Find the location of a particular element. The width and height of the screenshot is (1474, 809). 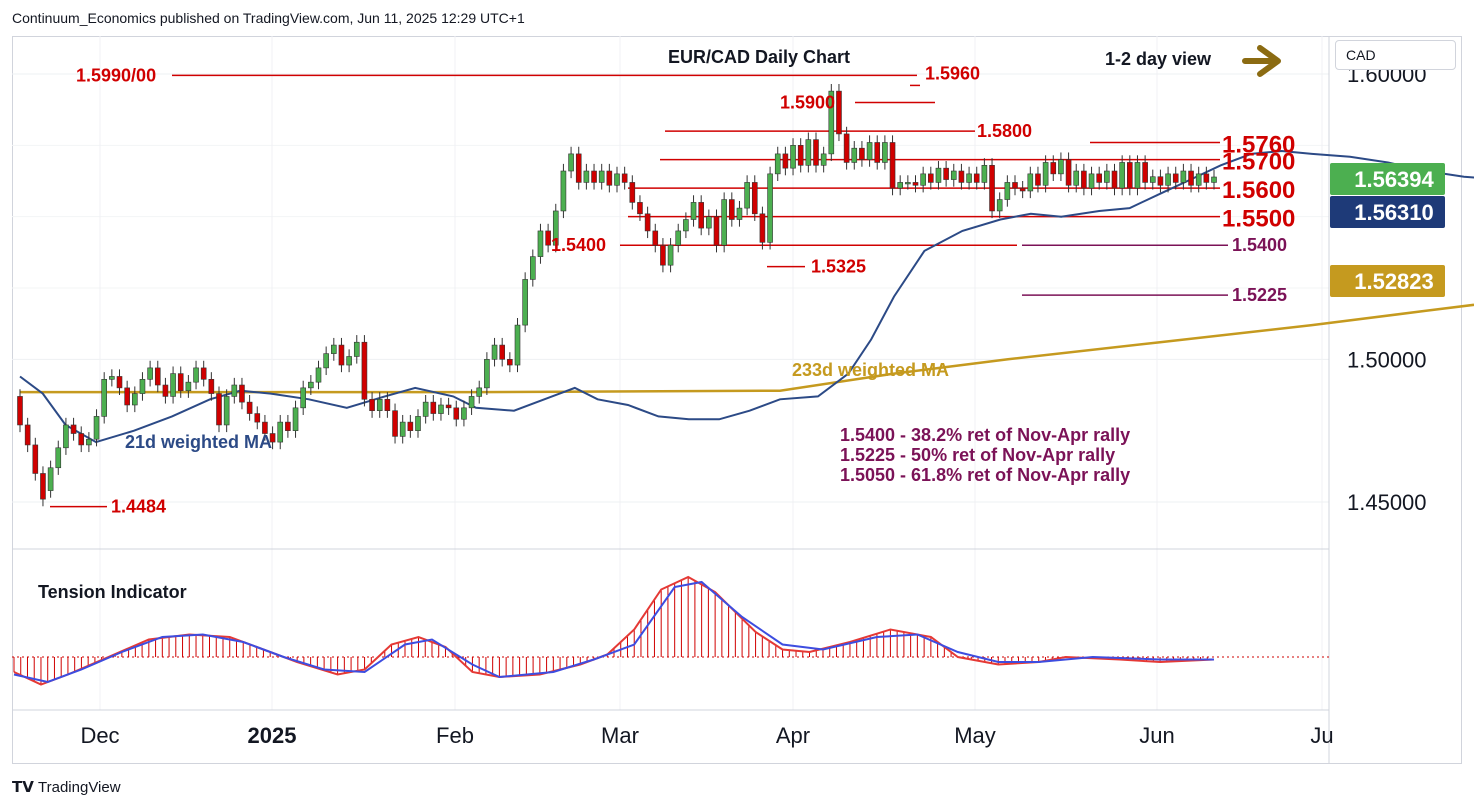

level-label-15960: 1.5960 is located at coordinates (952, 73).